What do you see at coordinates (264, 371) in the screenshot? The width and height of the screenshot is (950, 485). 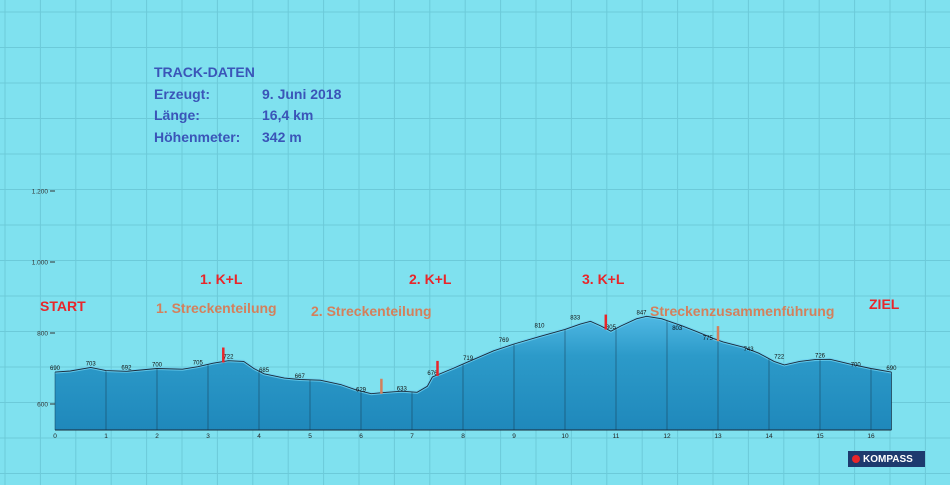 I see `elevation-value-label: 685` at bounding box center [264, 371].